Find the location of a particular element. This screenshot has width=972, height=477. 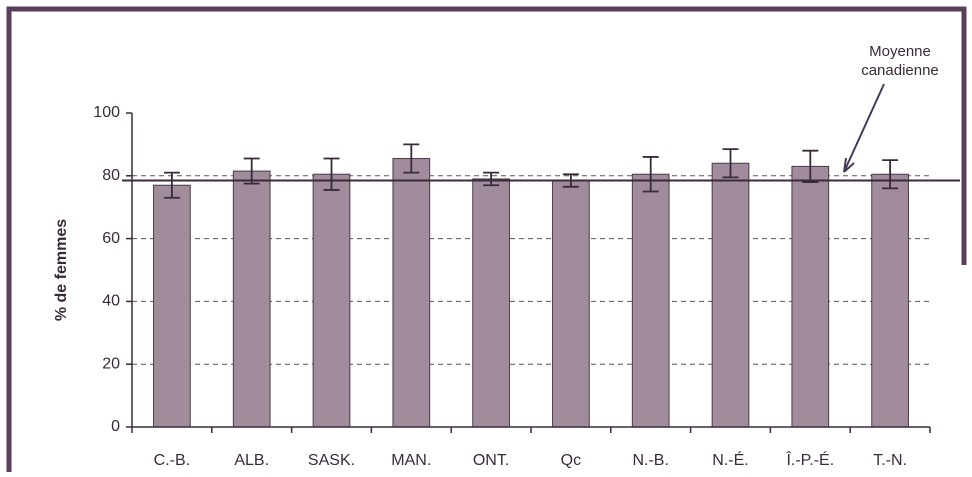

y-tick-label: 0 is located at coordinates (115, 426).